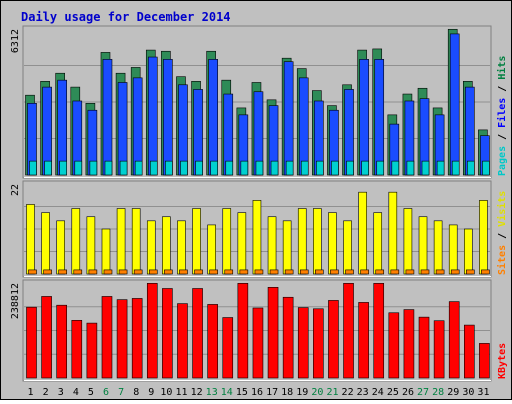  Describe the element at coordinates (136, 392) in the screenshot. I see `x-tick-label: 8` at that location.